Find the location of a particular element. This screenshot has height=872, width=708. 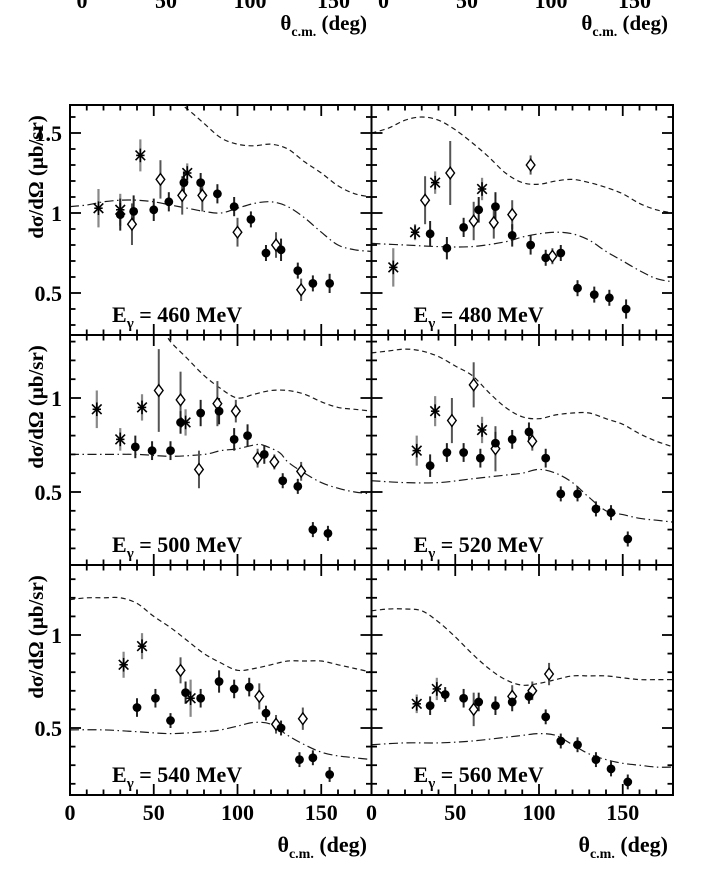

panel-energy-label-500: Eγ = 500 MeV is located at coordinates (177, 547).